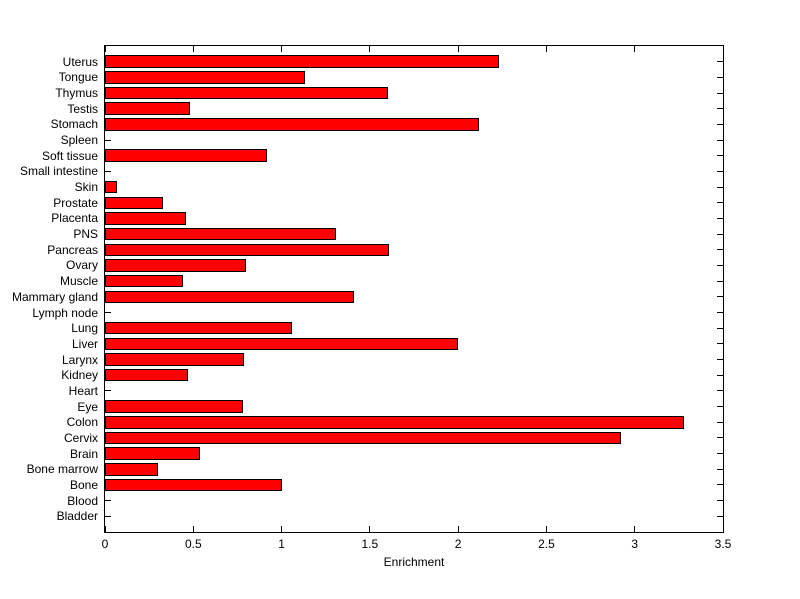 This screenshot has height=599, width=800. I want to click on y-tick-label: Lung, so click(84, 328).